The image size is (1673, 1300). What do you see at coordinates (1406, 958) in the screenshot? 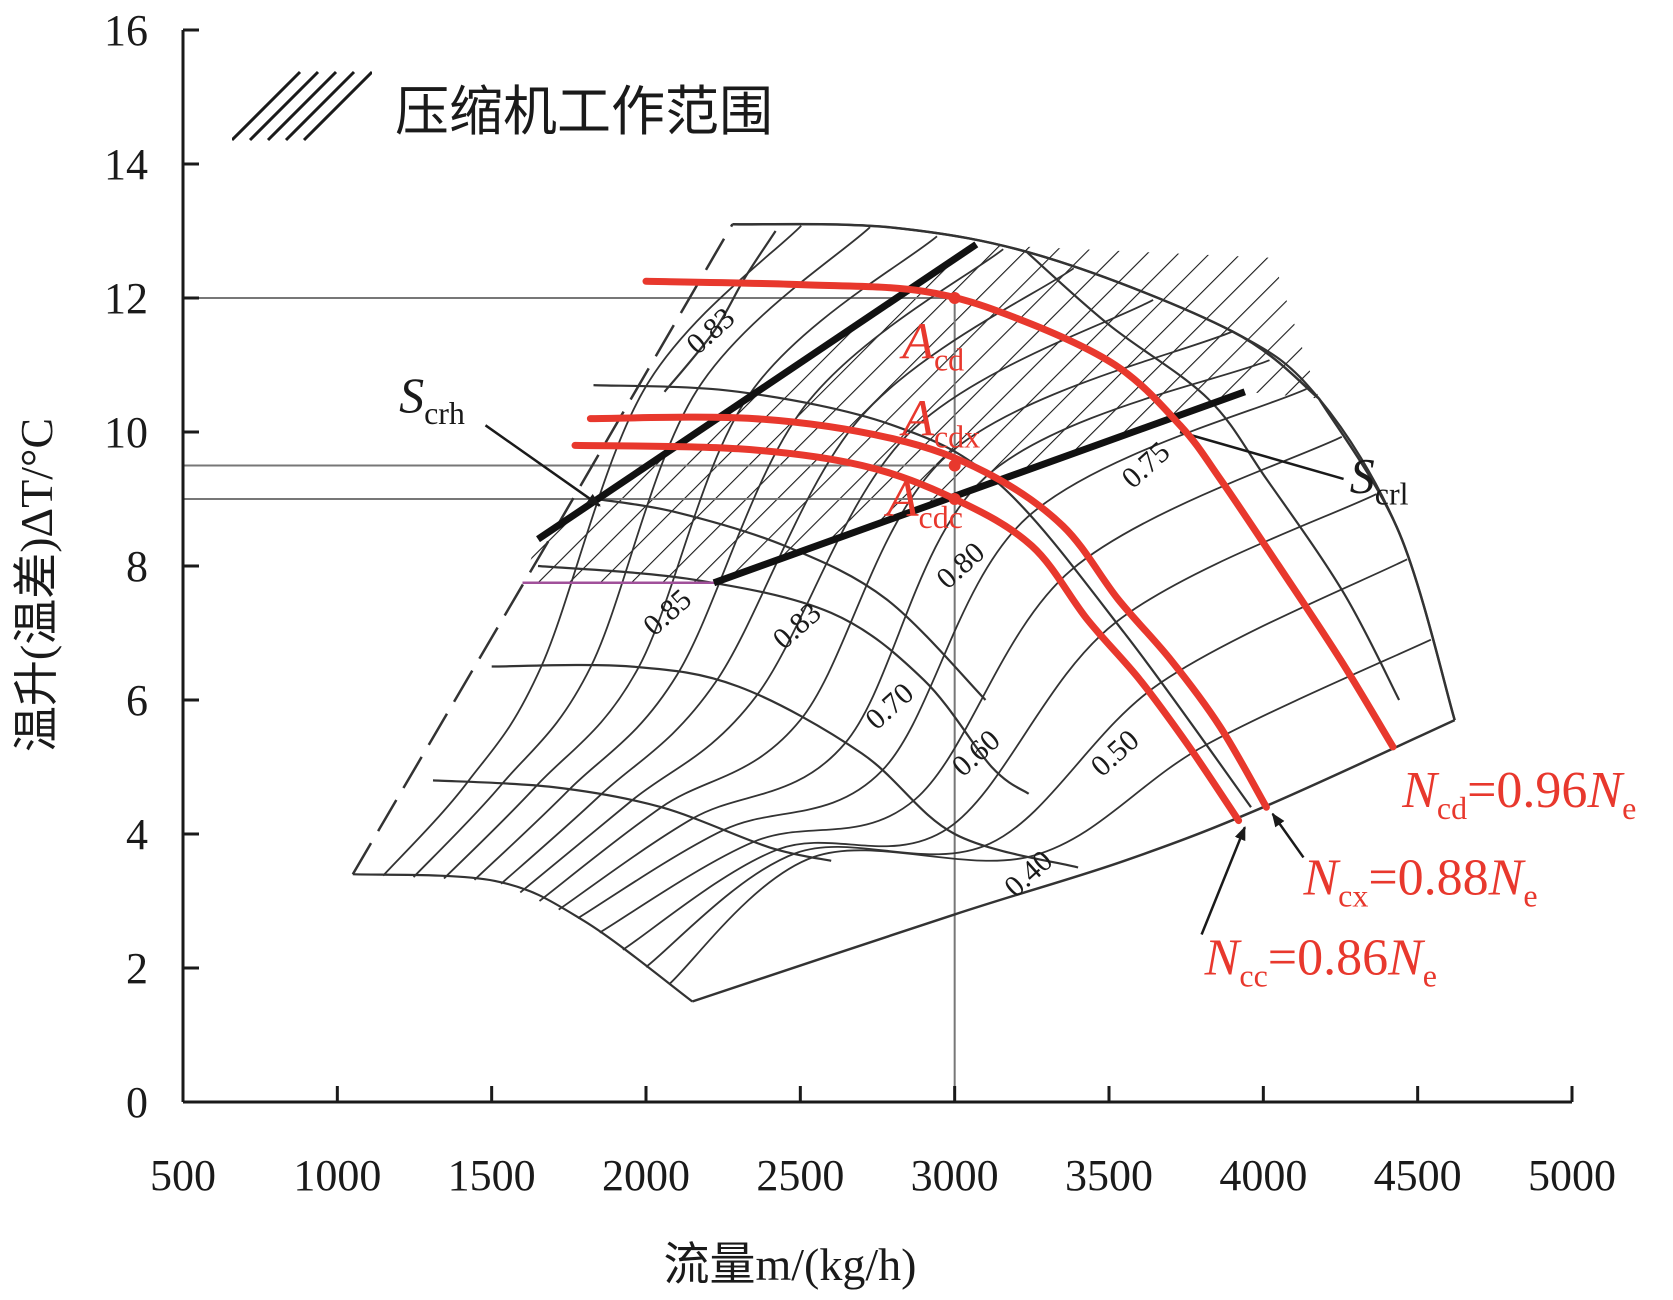
I see `series-label-ne-cc: N` at bounding box center [1406, 958].